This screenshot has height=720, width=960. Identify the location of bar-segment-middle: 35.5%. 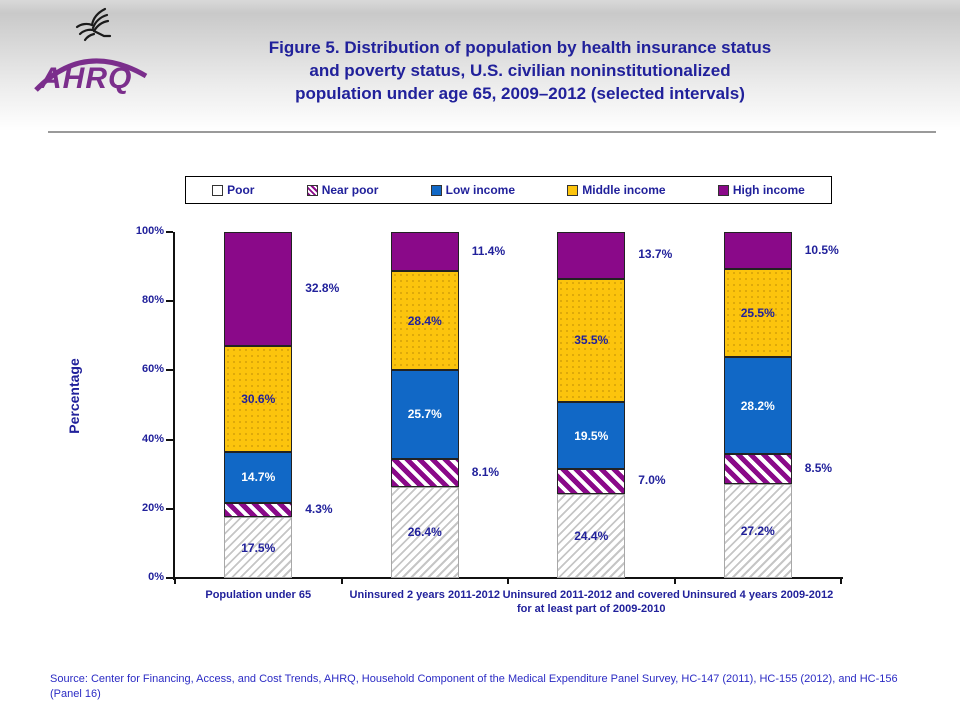
(591, 340).